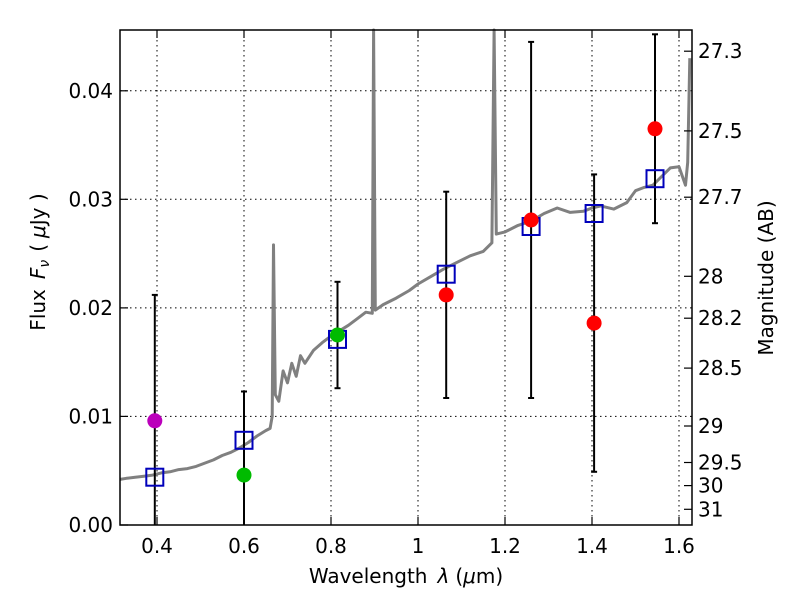 Image resolution: width=800 pixels, height=600 pixels. What do you see at coordinates (505, 546) in the screenshot?
I see `x-tick-label: 1.2` at bounding box center [505, 546].